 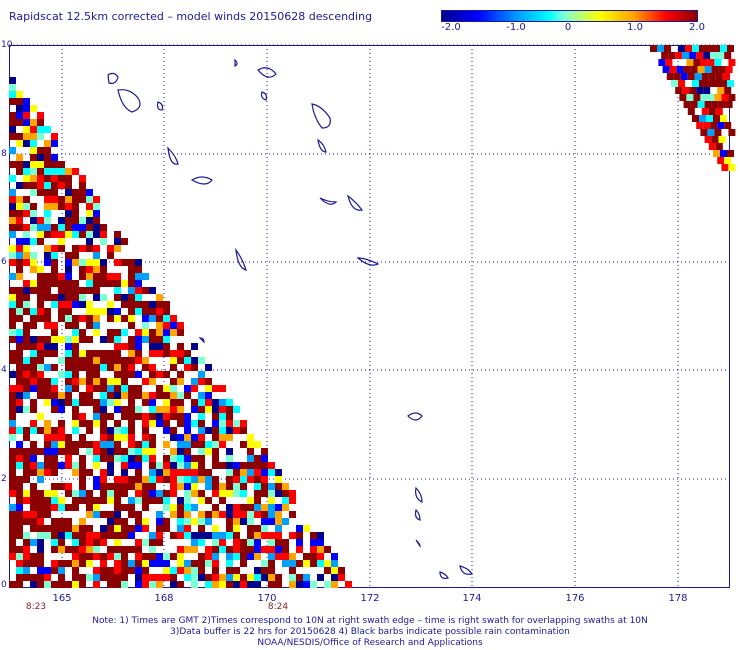 What do you see at coordinates (697, 27) in the screenshot?
I see `colorbar-tick-label: 2.0` at bounding box center [697, 27].